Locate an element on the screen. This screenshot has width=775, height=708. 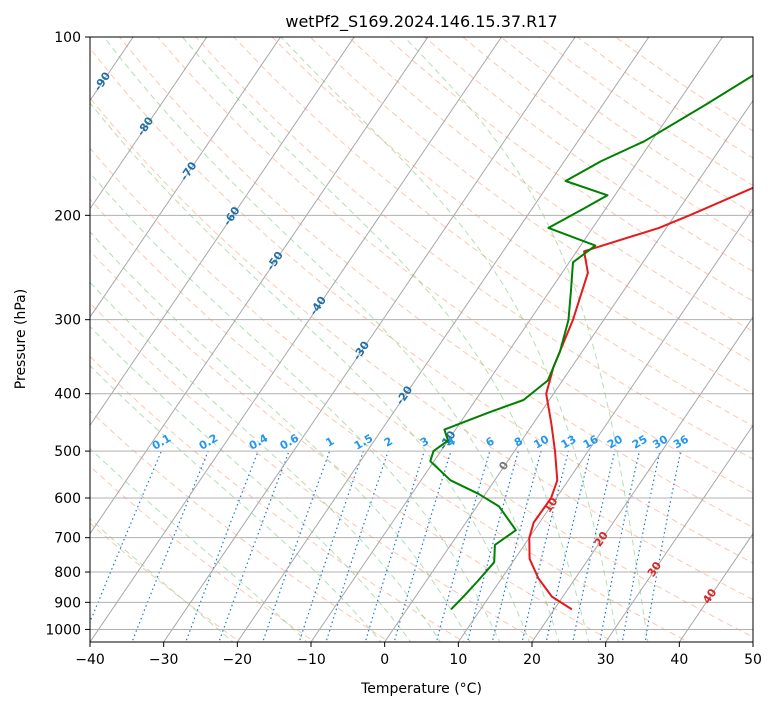
moist-adiabat-line is located at coordinates (236, 503).